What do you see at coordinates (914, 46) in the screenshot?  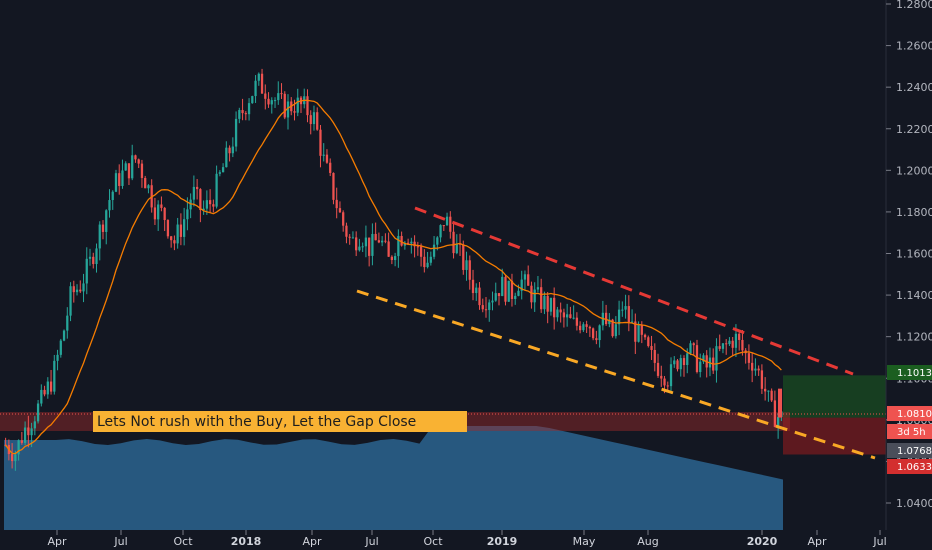 I see `y-tick-label: 1.26000` at bounding box center [914, 46].